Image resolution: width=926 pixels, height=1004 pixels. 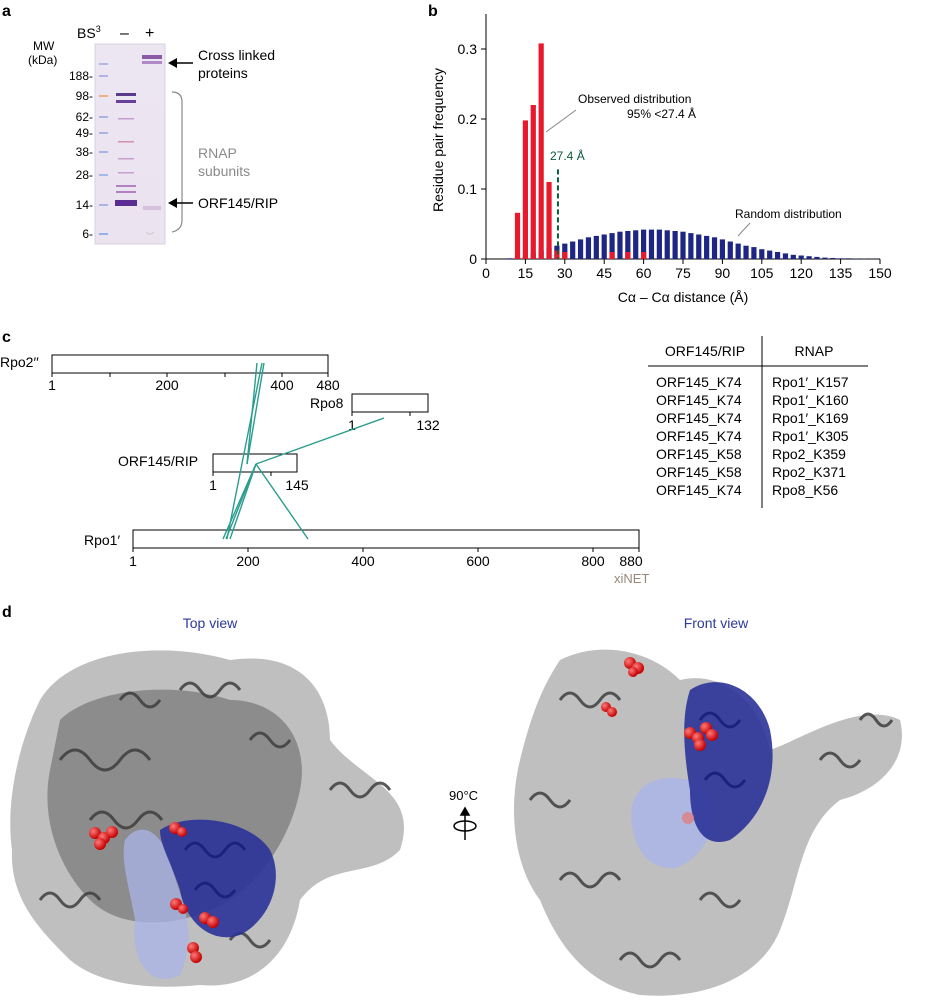 I want to click on rpo8-bar, so click(x=390, y=403).